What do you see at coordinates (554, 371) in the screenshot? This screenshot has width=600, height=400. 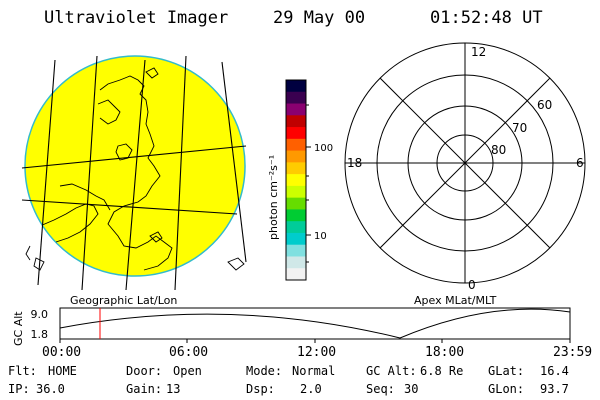 I see `status-glat-value: 16.4` at bounding box center [554, 371].